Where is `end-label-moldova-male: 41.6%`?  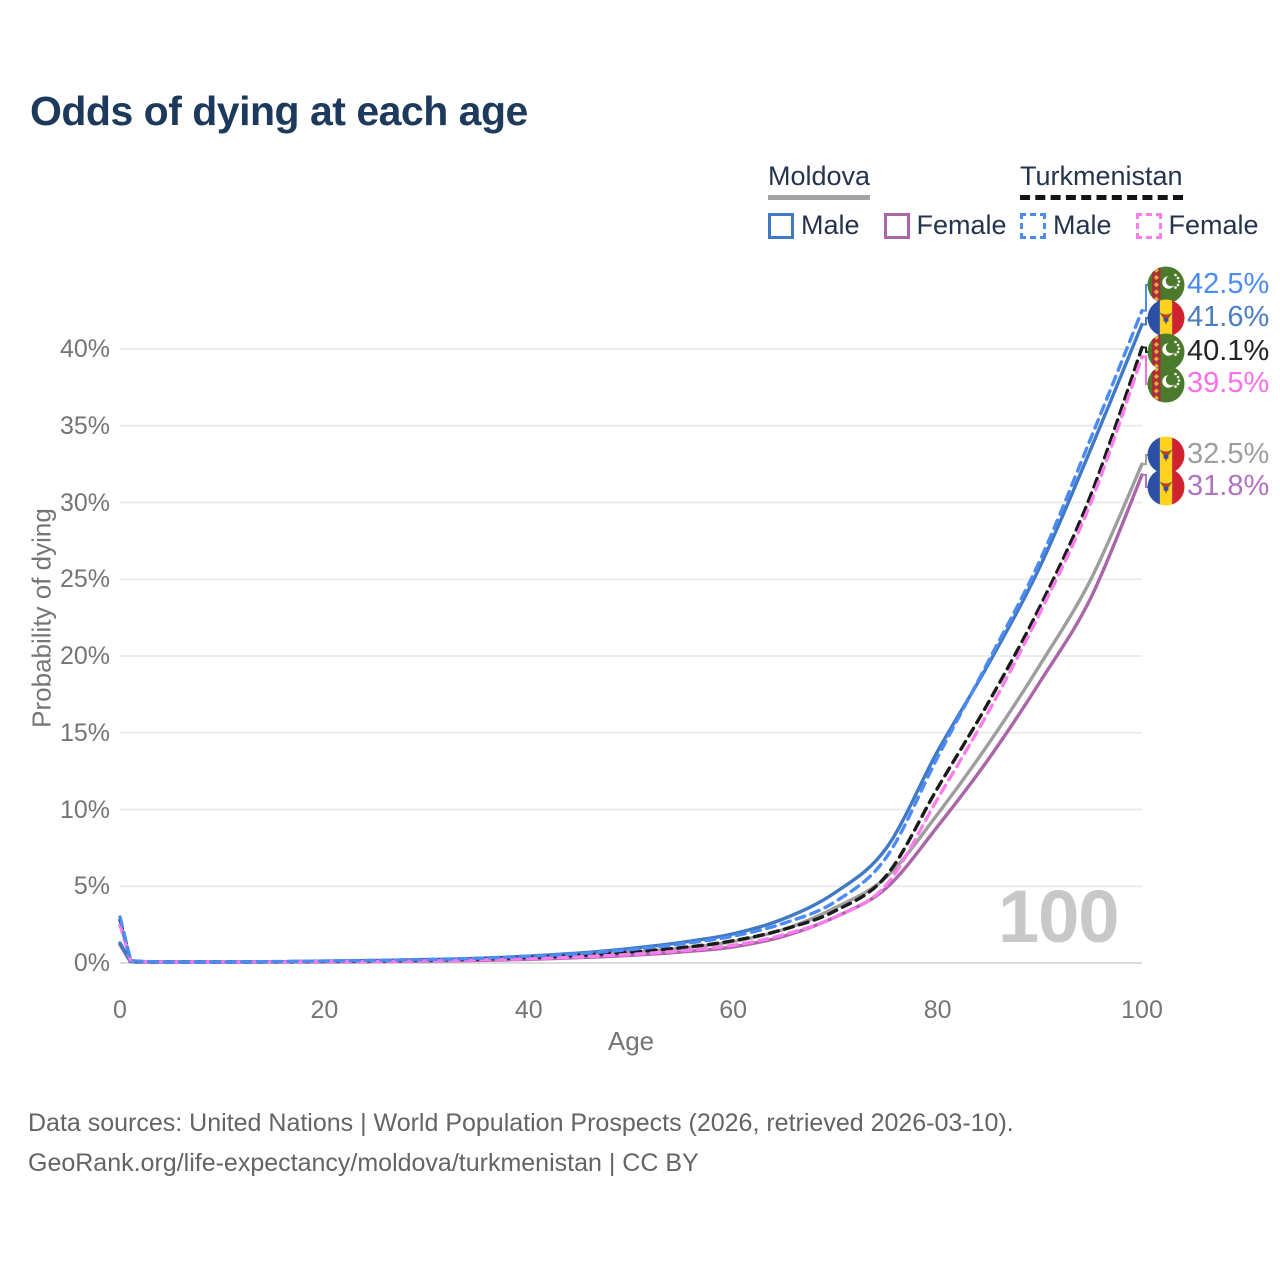
end-label-moldova-male: 41.6% is located at coordinates (1228, 317).